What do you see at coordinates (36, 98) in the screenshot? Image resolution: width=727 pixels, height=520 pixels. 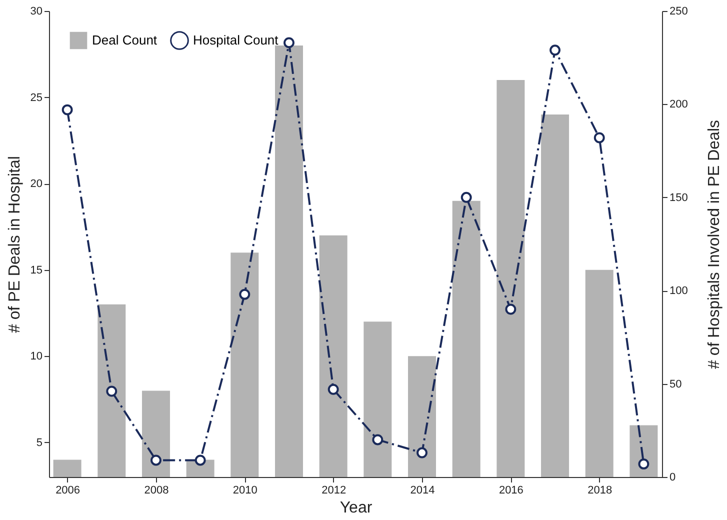 I see `y-tick-label: 25` at bounding box center [36, 98].